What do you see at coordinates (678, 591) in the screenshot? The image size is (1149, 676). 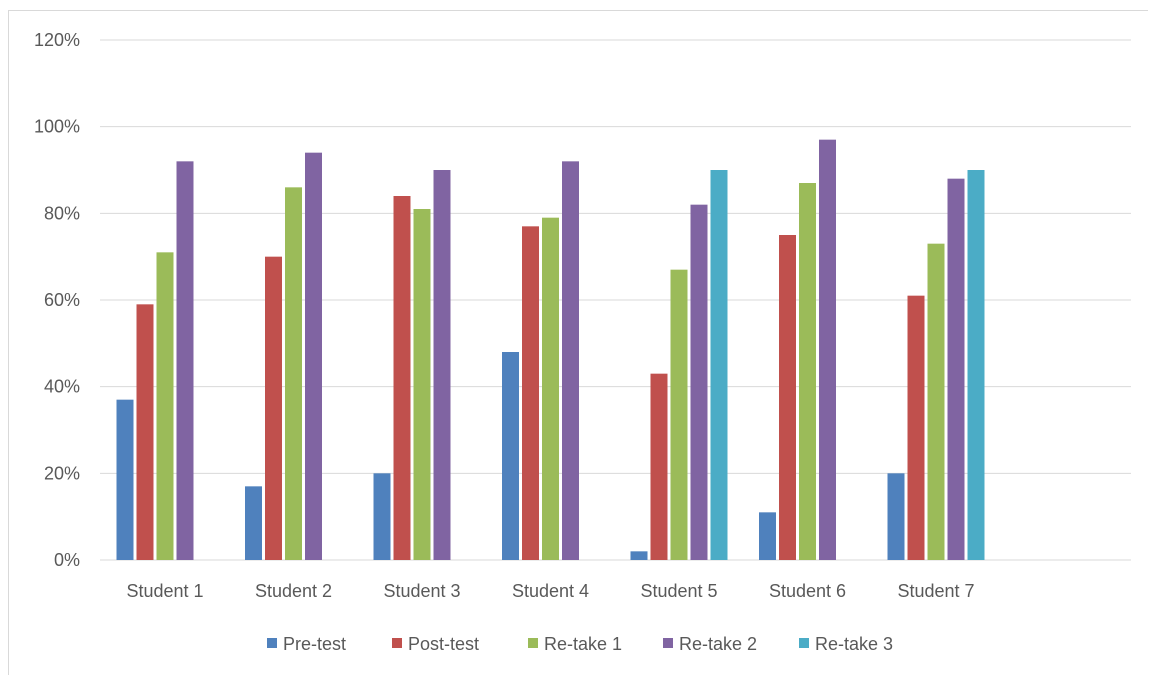 I see `x-tick-label: Student 5` at bounding box center [678, 591].